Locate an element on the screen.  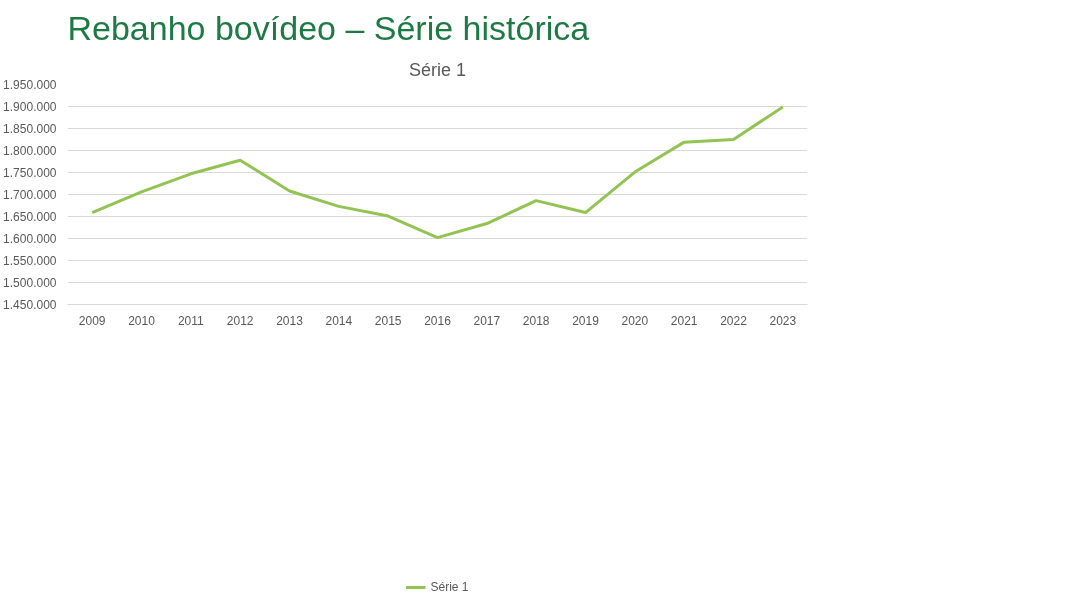
x-tick-label: 2016 is located at coordinates (438, 320).